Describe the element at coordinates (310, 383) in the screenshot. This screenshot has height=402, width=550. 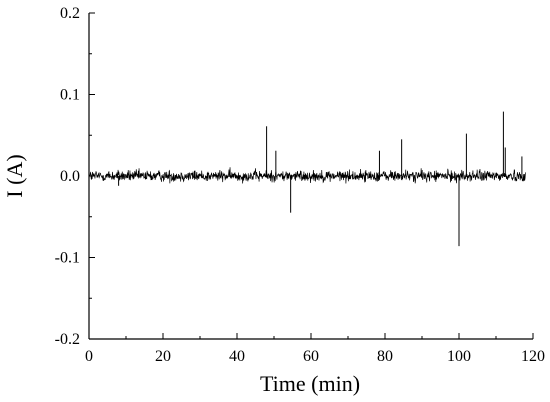
I see `x-axis-title: Time (min)` at that location.